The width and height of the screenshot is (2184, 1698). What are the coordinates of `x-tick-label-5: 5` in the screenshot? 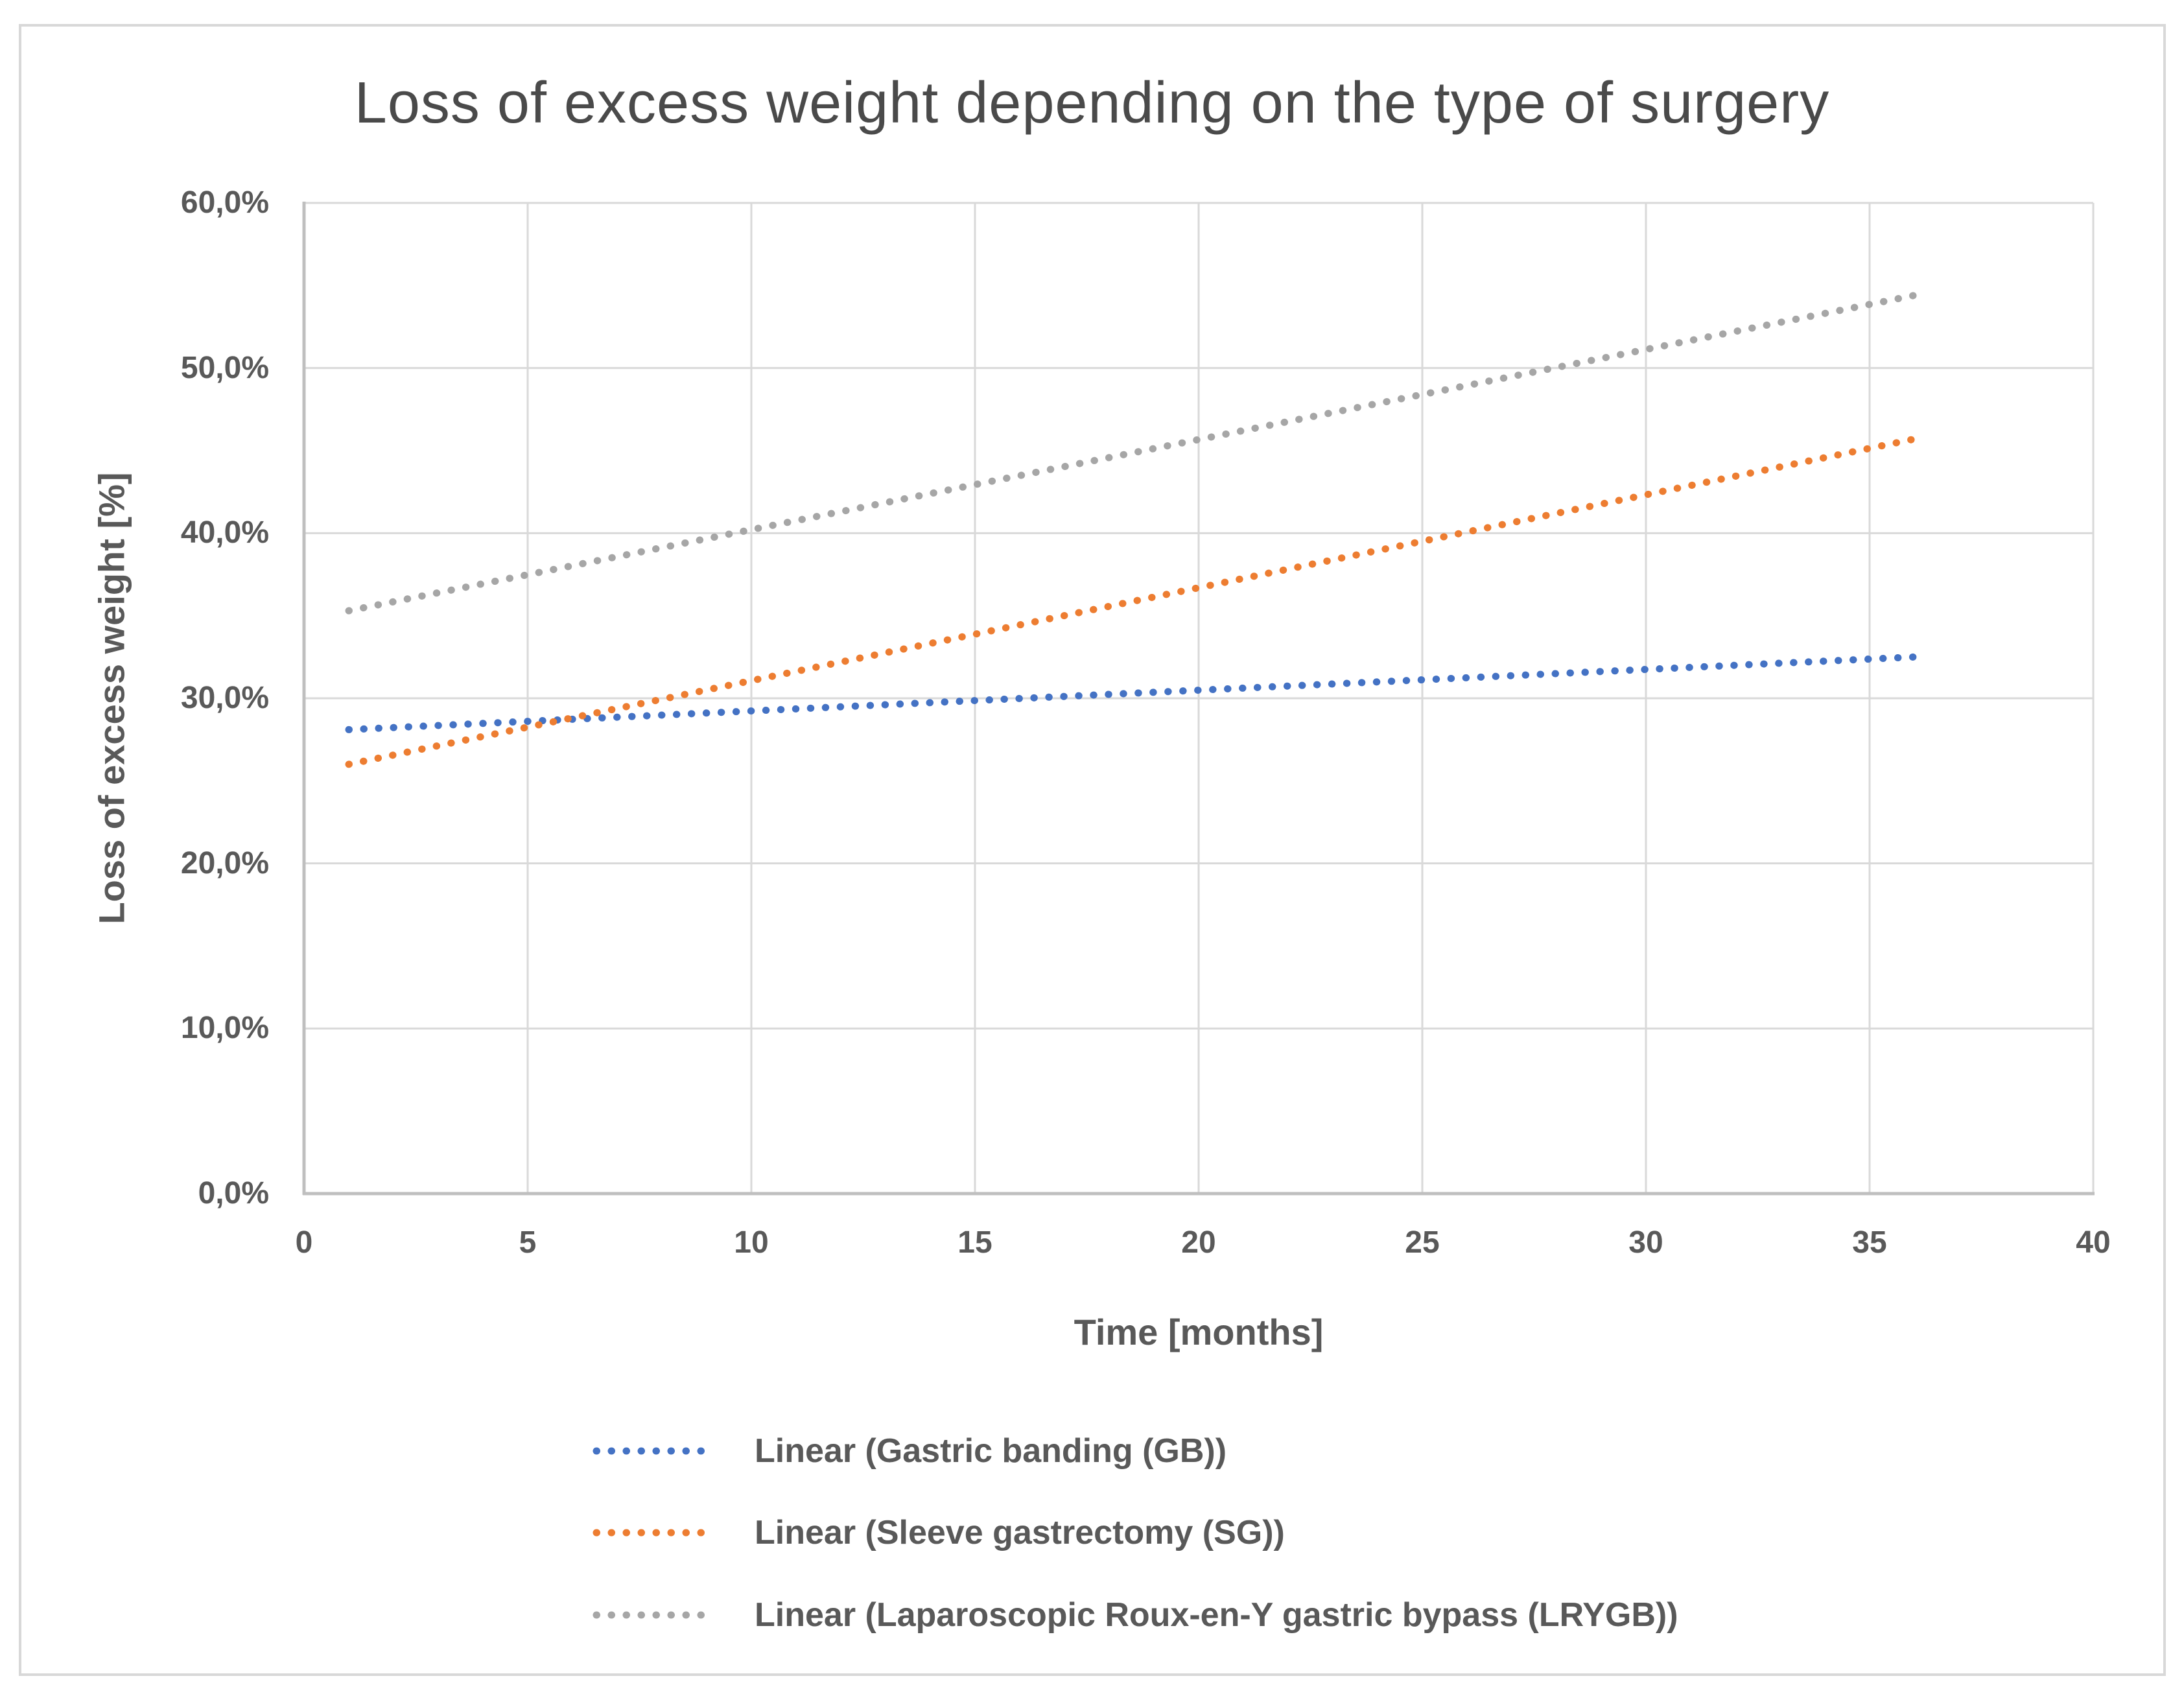 It's located at (528, 1243).